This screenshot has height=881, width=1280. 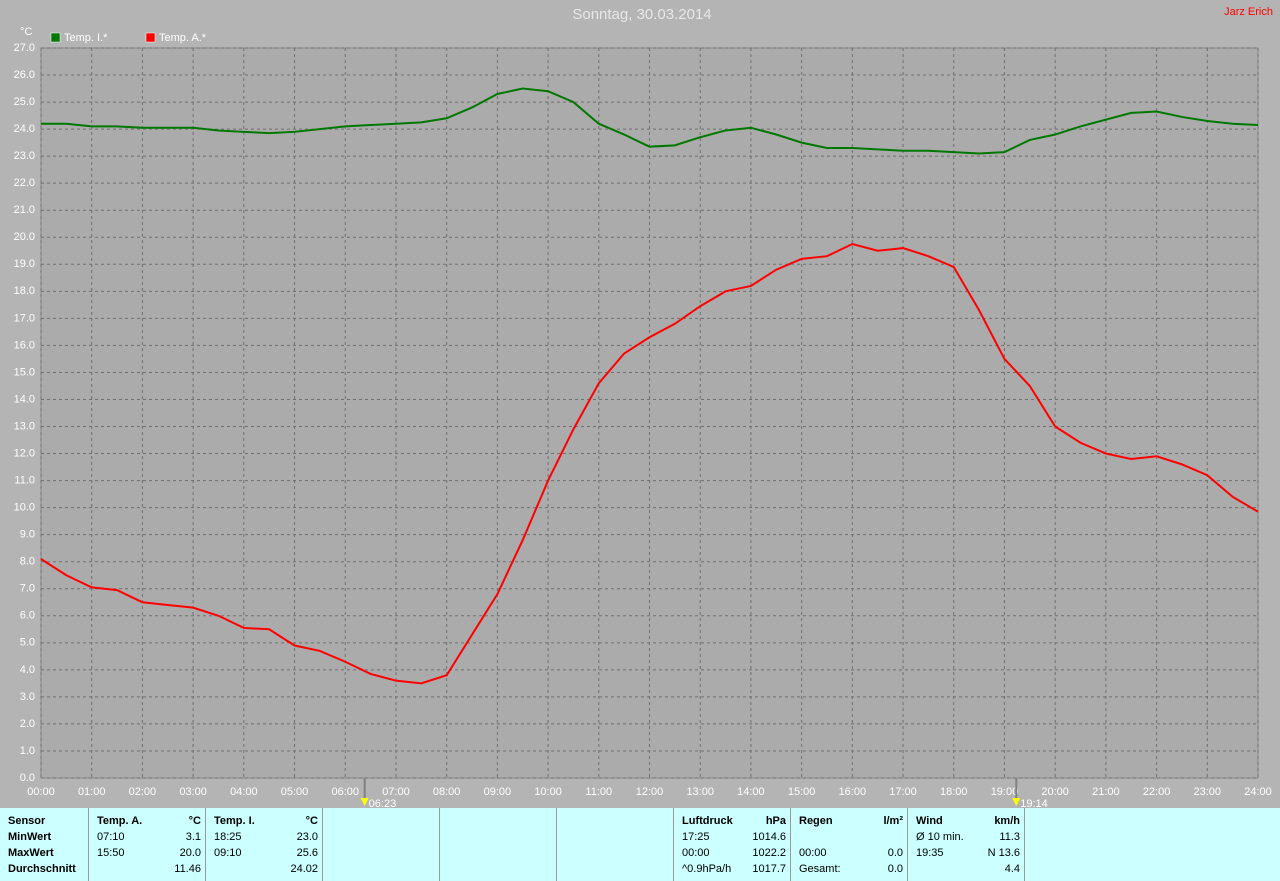 I want to click on stats-row: Ø 10 min. 11.3, so click(x=968, y=839).